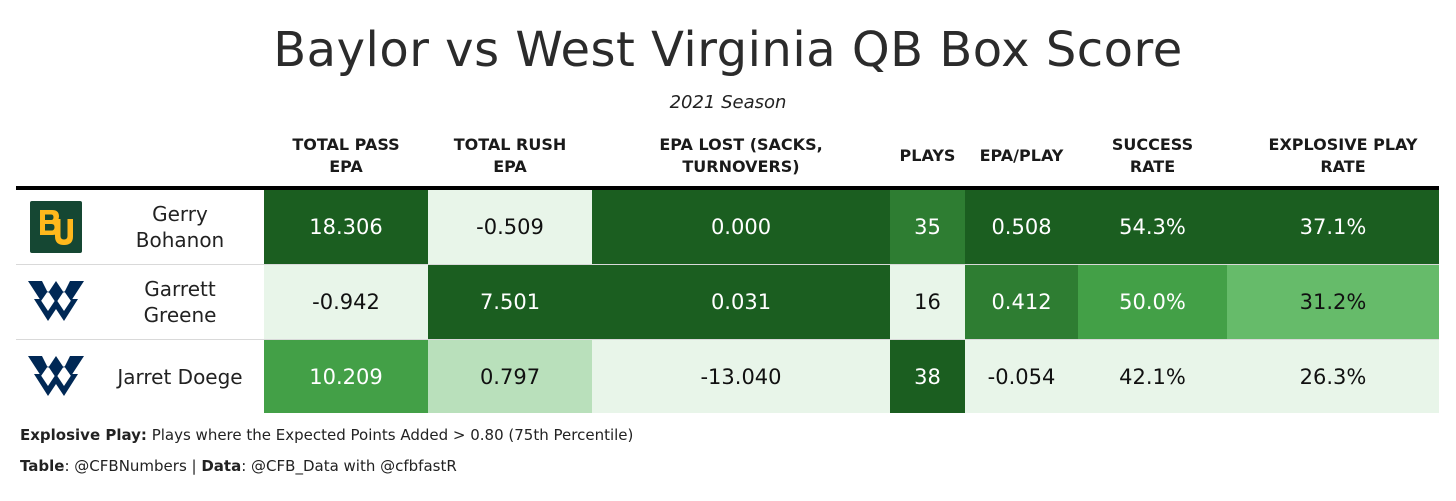  What do you see at coordinates (1333, 302) in the screenshot?
I see `table-cell: 31.2%` at bounding box center [1333, 302].